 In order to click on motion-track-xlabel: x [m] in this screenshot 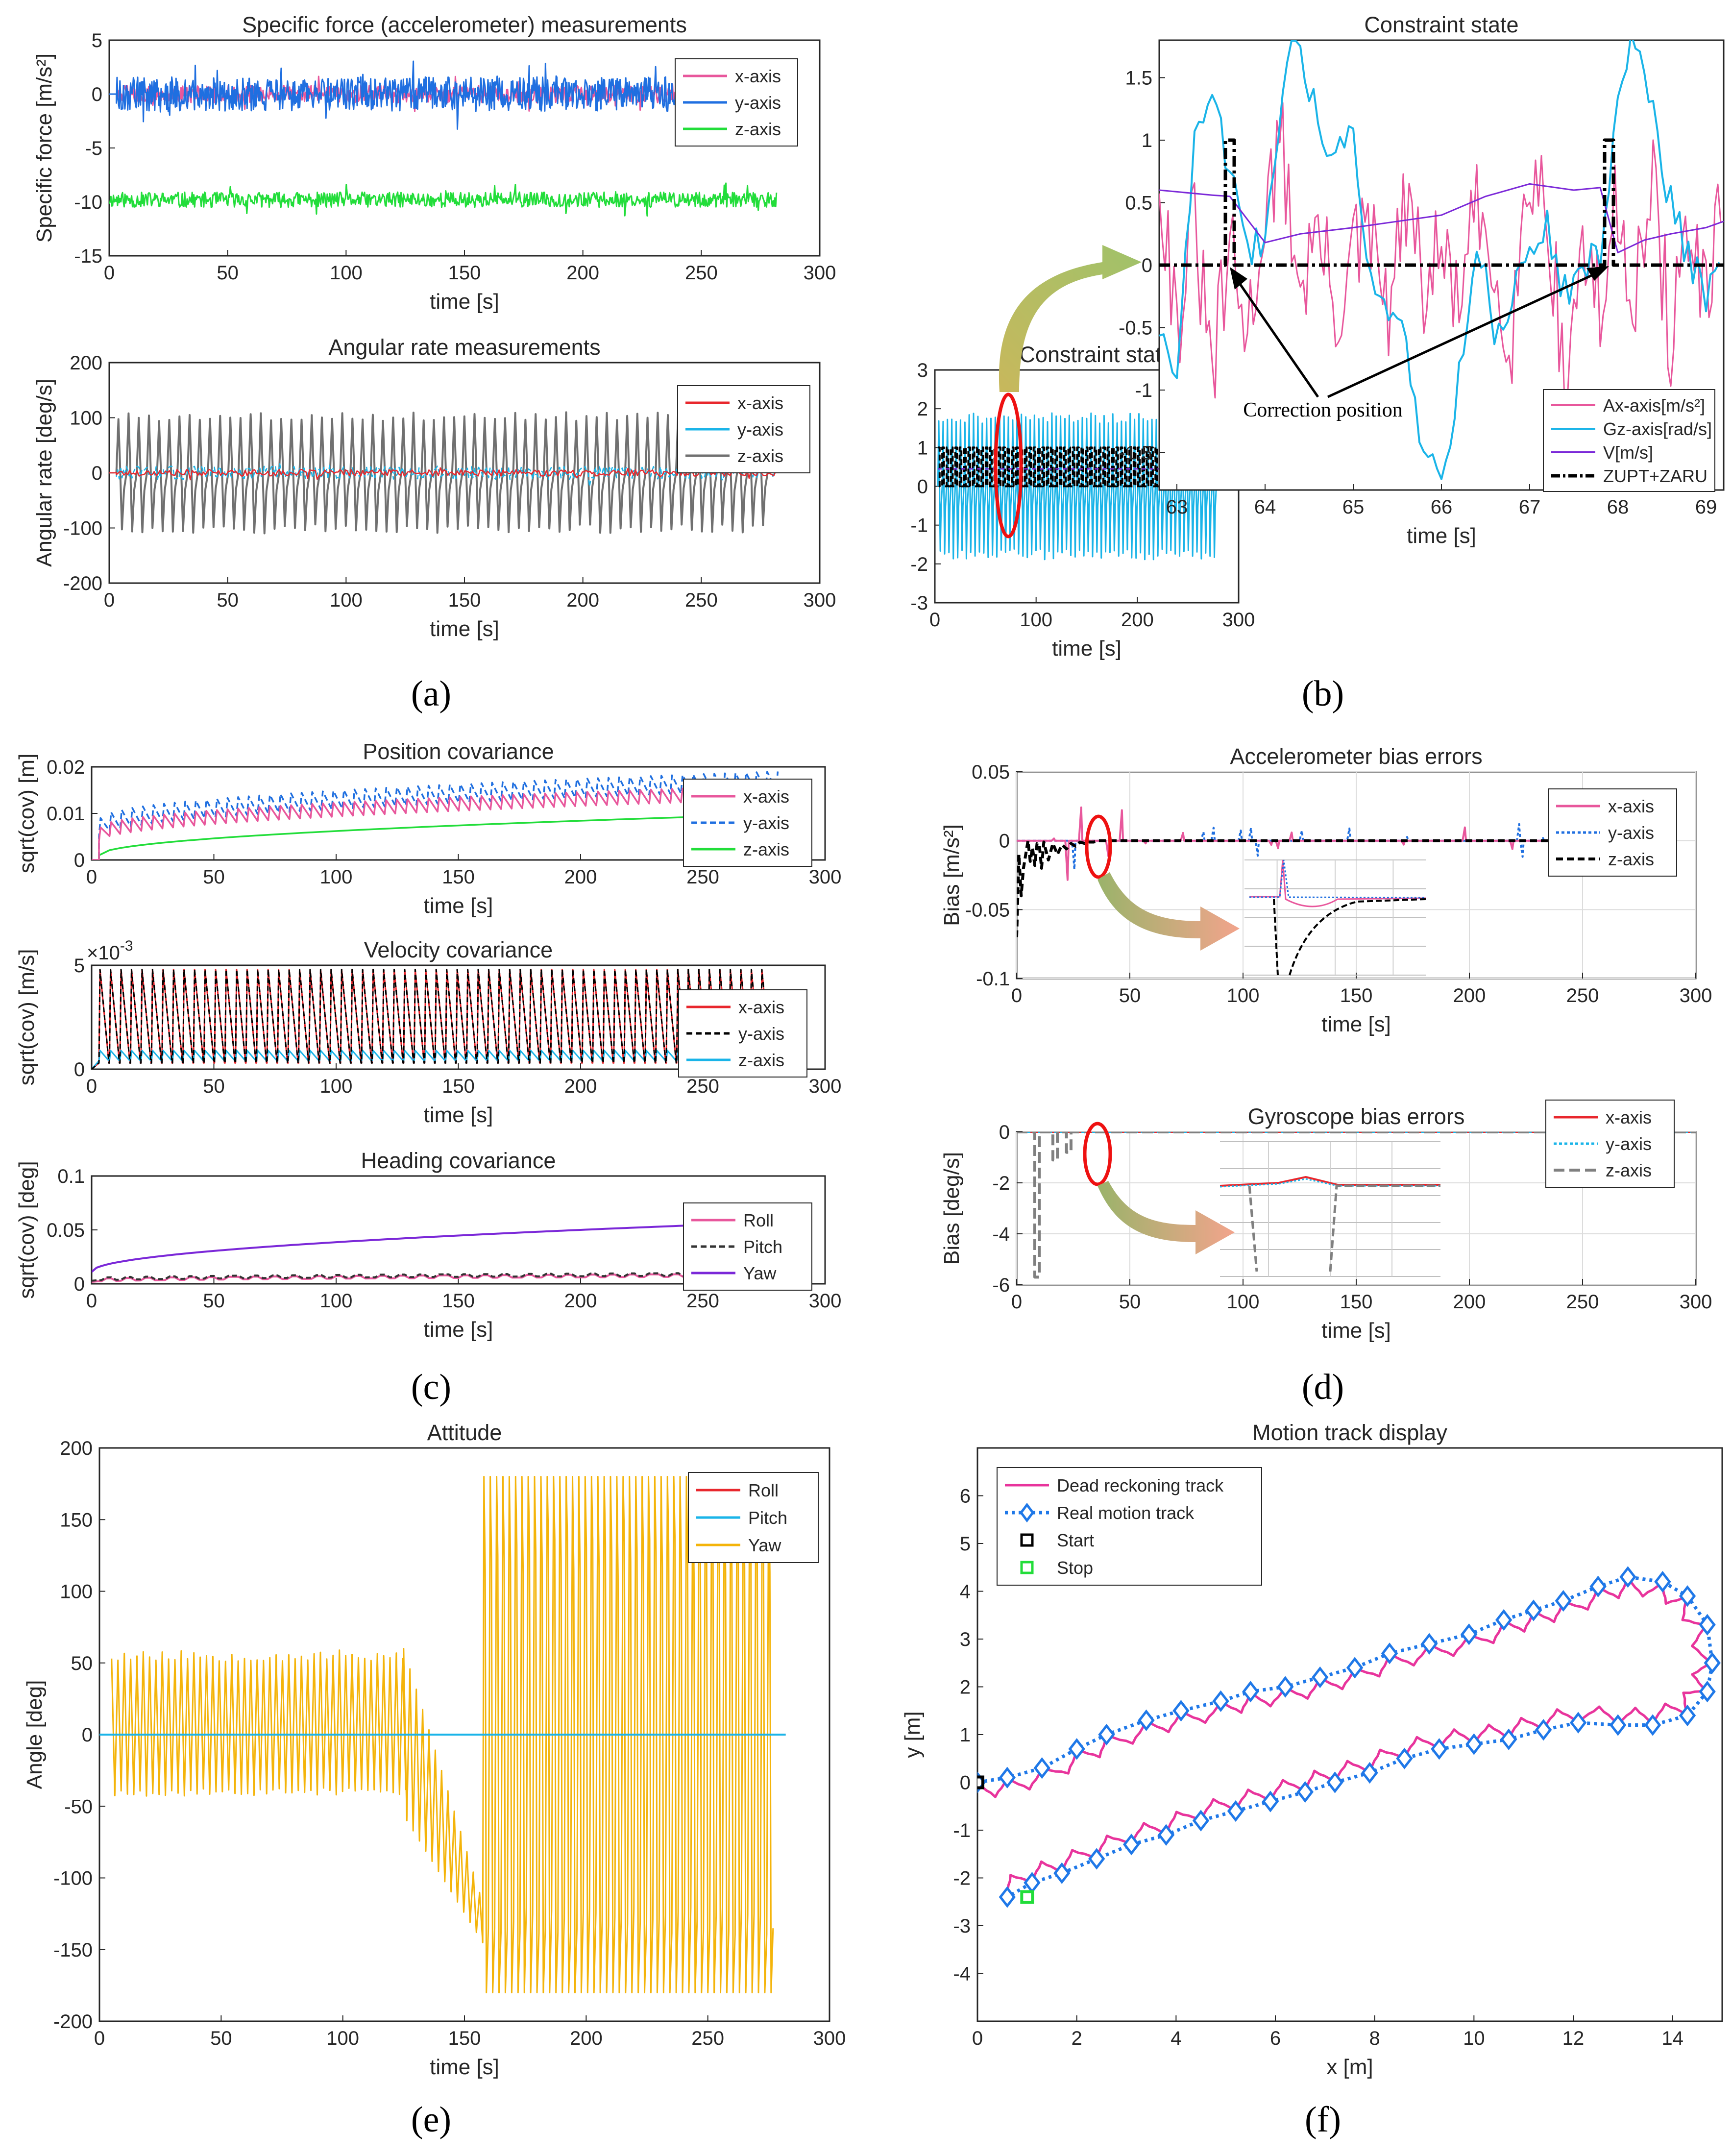, I will do `click(1349, 2067)`.